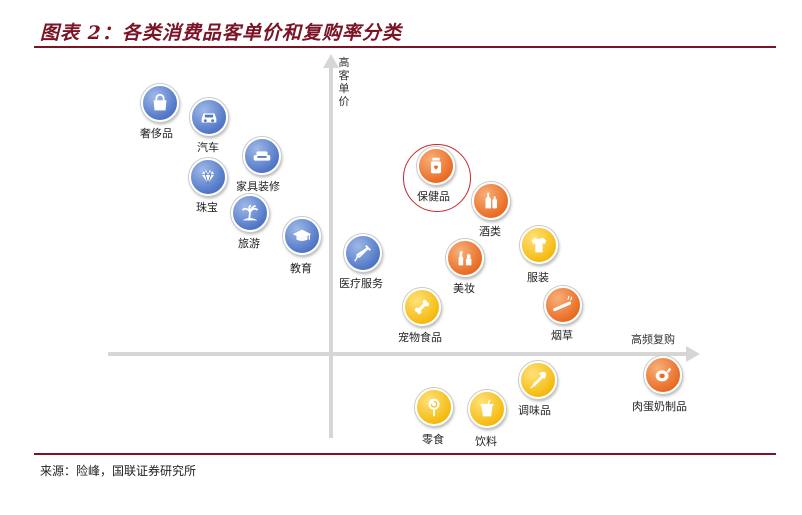 The image size is (802, 515). What do you see at coordinates (563, 305) in the screenshot?
I see `cigarette-icon` at bounding box center [563, 305].